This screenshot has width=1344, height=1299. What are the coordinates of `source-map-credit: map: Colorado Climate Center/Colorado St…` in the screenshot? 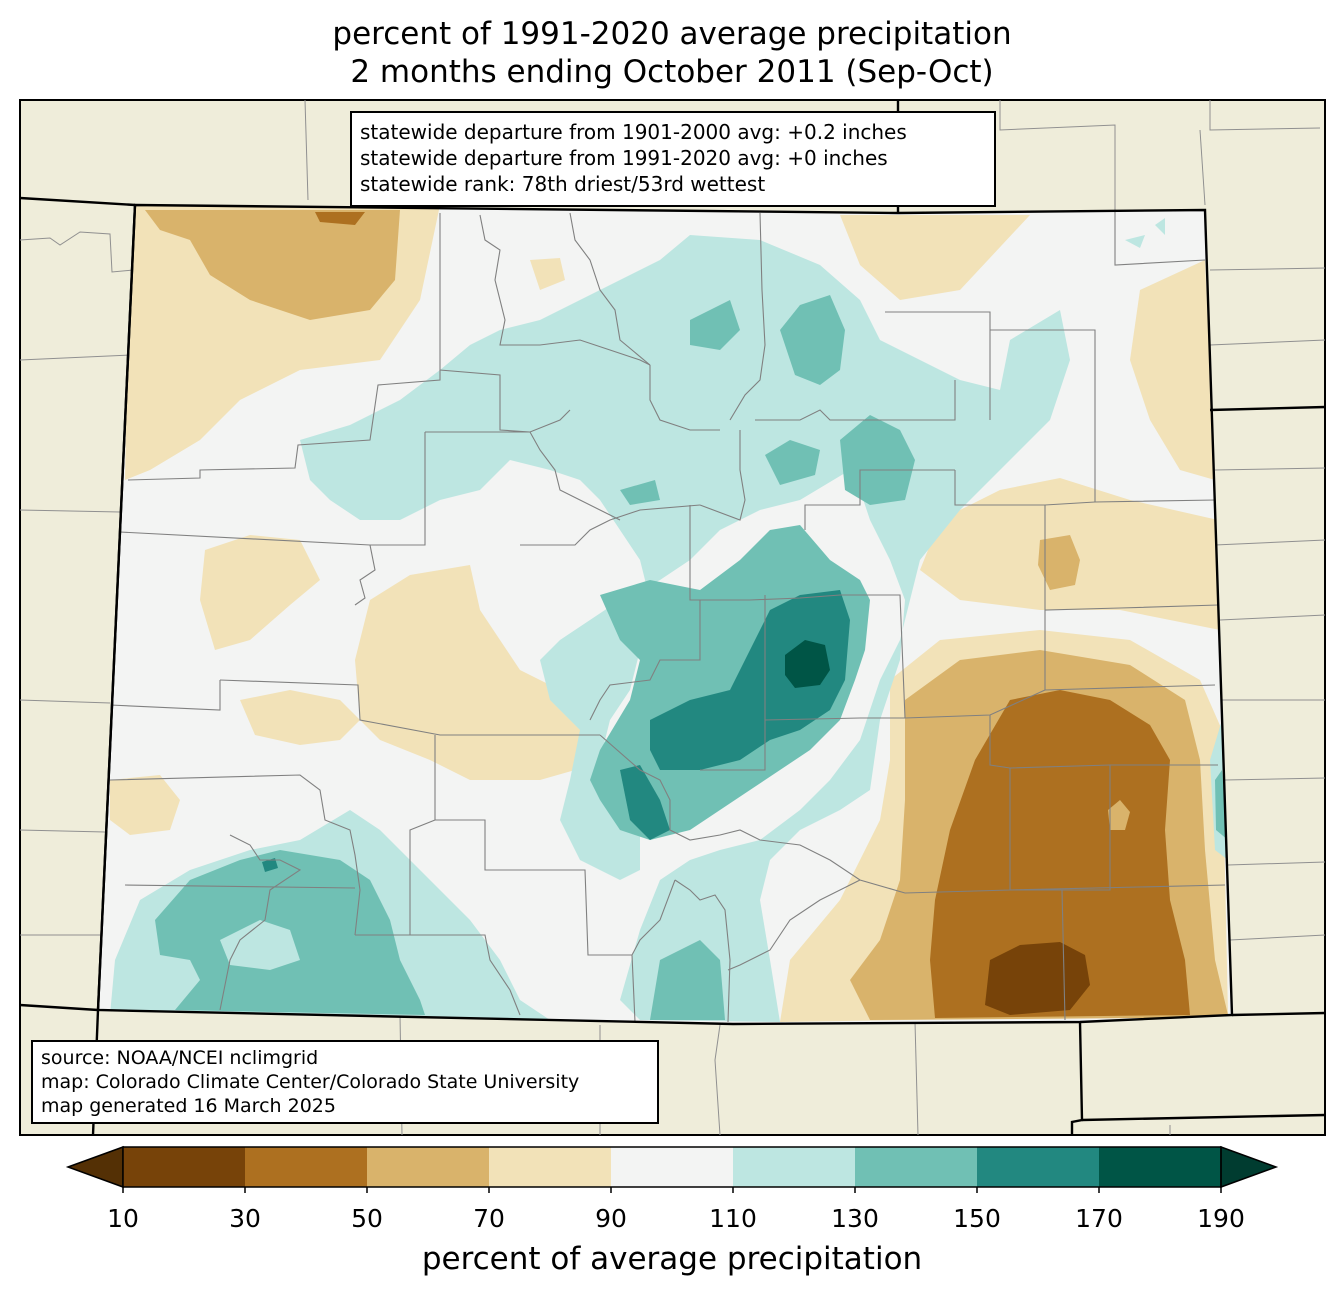 It's located at (310, 1082).